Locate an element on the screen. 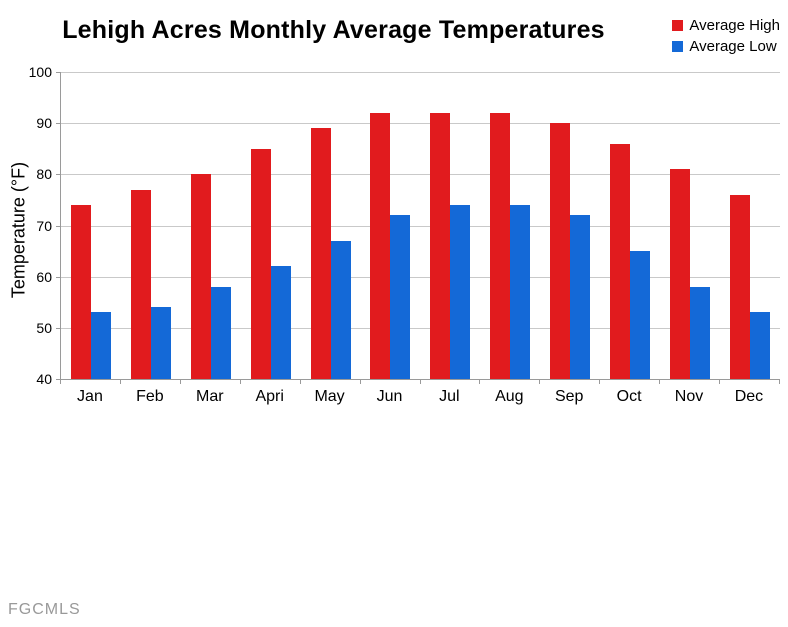 The width and height of the screenshot is (788, 627). bar-average-high-sep is located at coordinates (560, 251).